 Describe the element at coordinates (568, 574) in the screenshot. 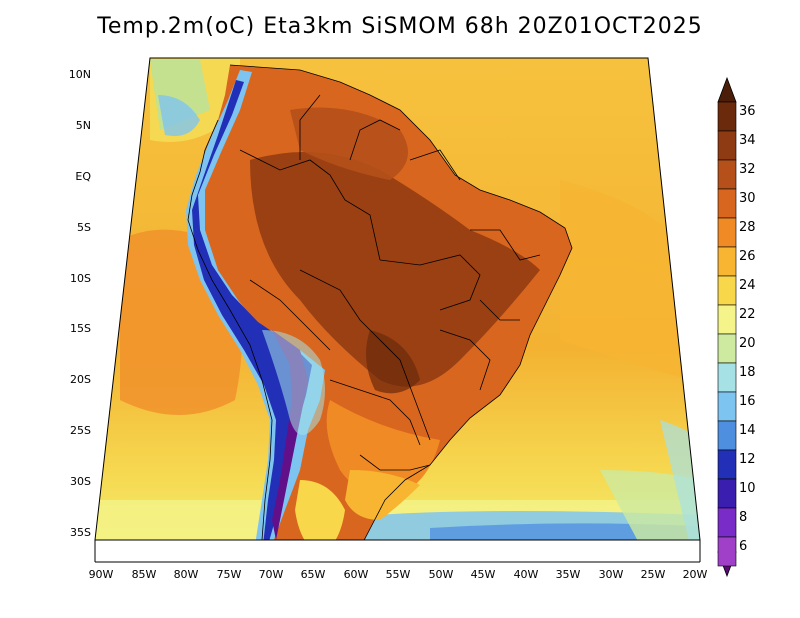

I see `lon-label: 35W` at that location.